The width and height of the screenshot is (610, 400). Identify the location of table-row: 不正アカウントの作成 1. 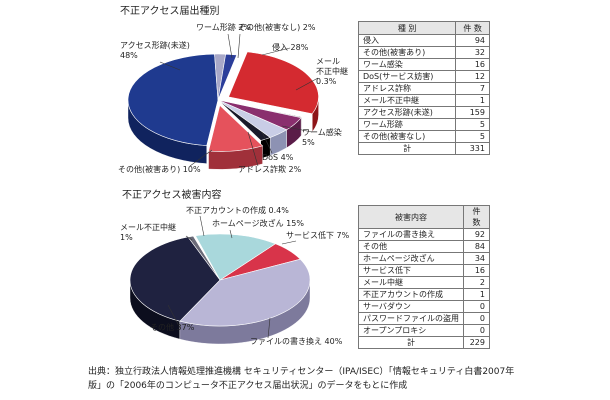
(424, 294).